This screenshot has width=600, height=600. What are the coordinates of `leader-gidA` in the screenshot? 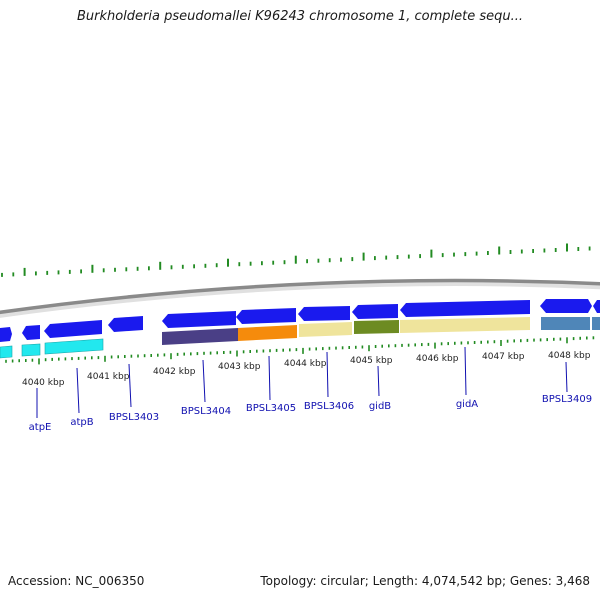 It's located at (465, 371).